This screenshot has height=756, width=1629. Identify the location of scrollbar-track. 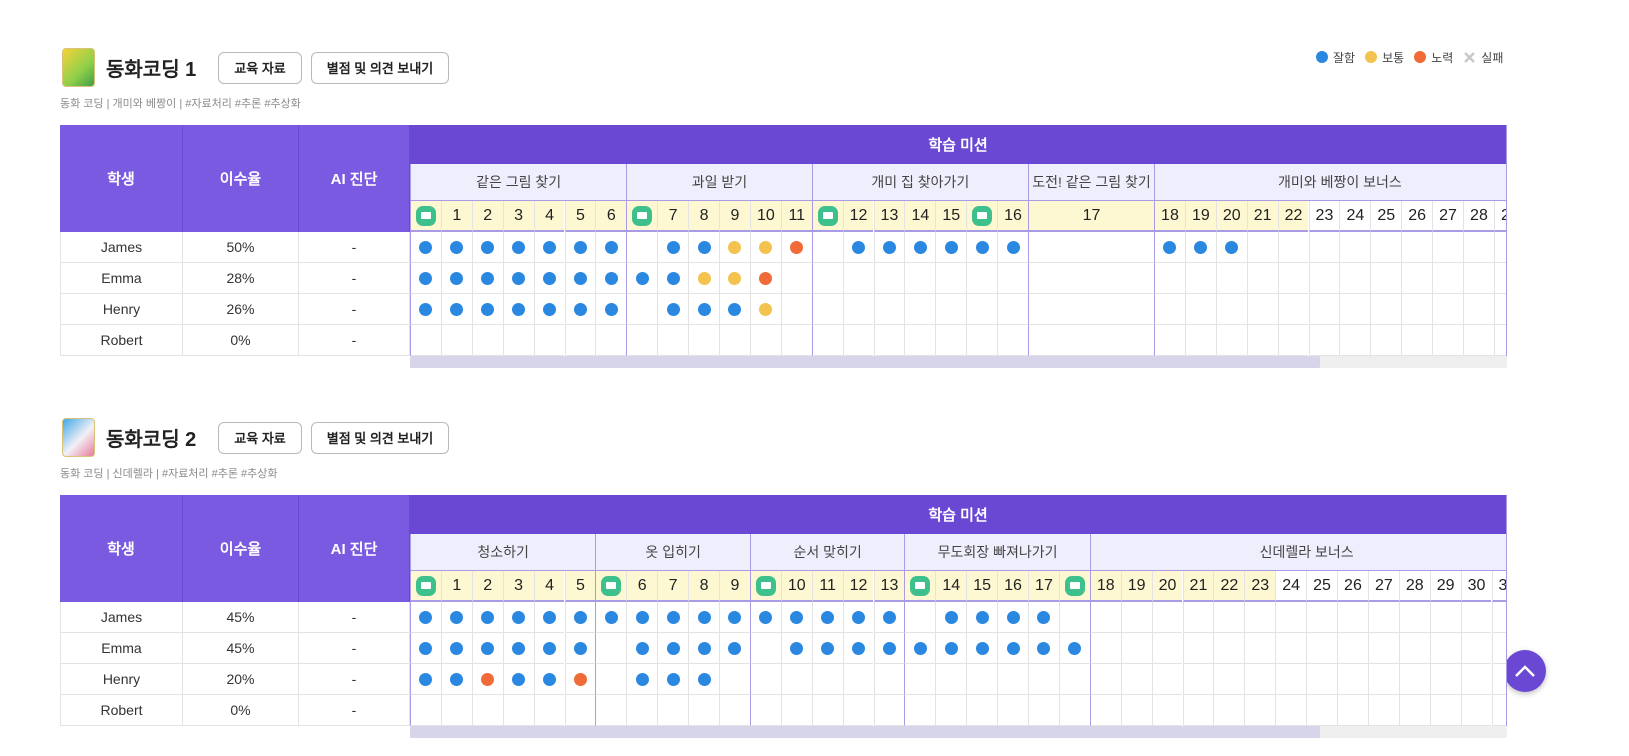
(958, 362).